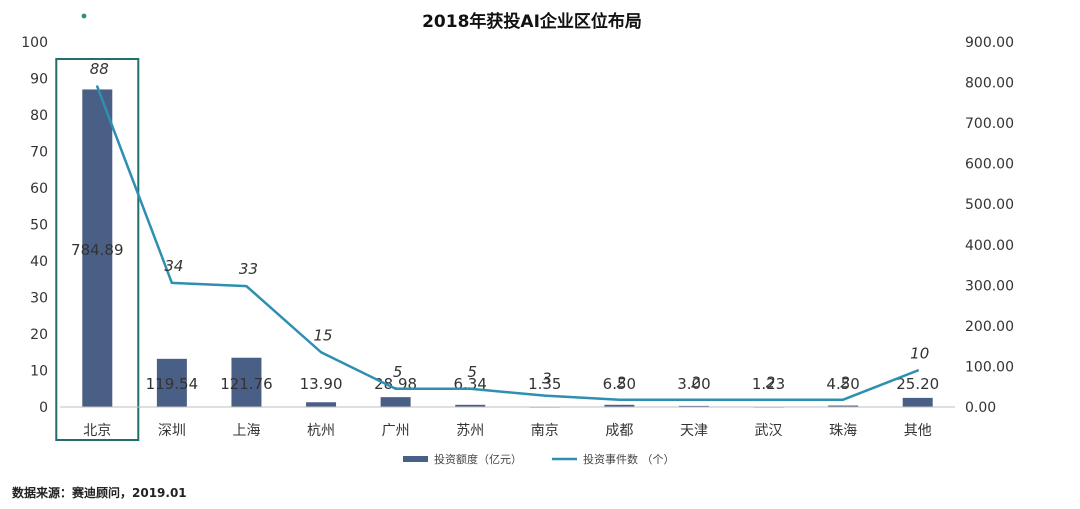 The image size is (1080, 509). Describe the element at coordinates (989, 165) in the screenshot. I see `right-axis-tick-label: 600.00` at that location.